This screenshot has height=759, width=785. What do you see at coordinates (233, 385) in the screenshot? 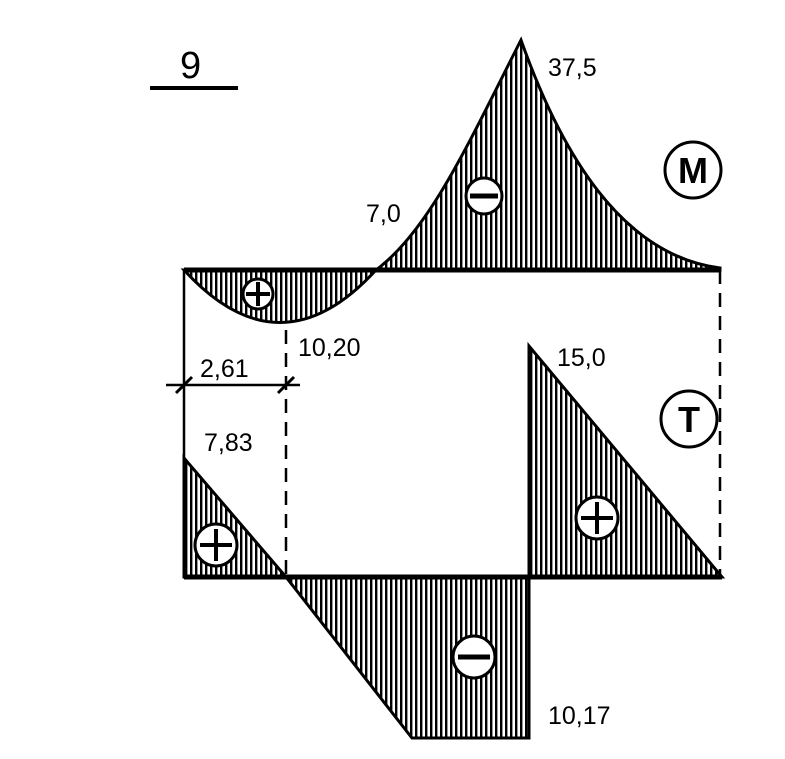
I see `dimension-line` at bounding box center [233, 385].